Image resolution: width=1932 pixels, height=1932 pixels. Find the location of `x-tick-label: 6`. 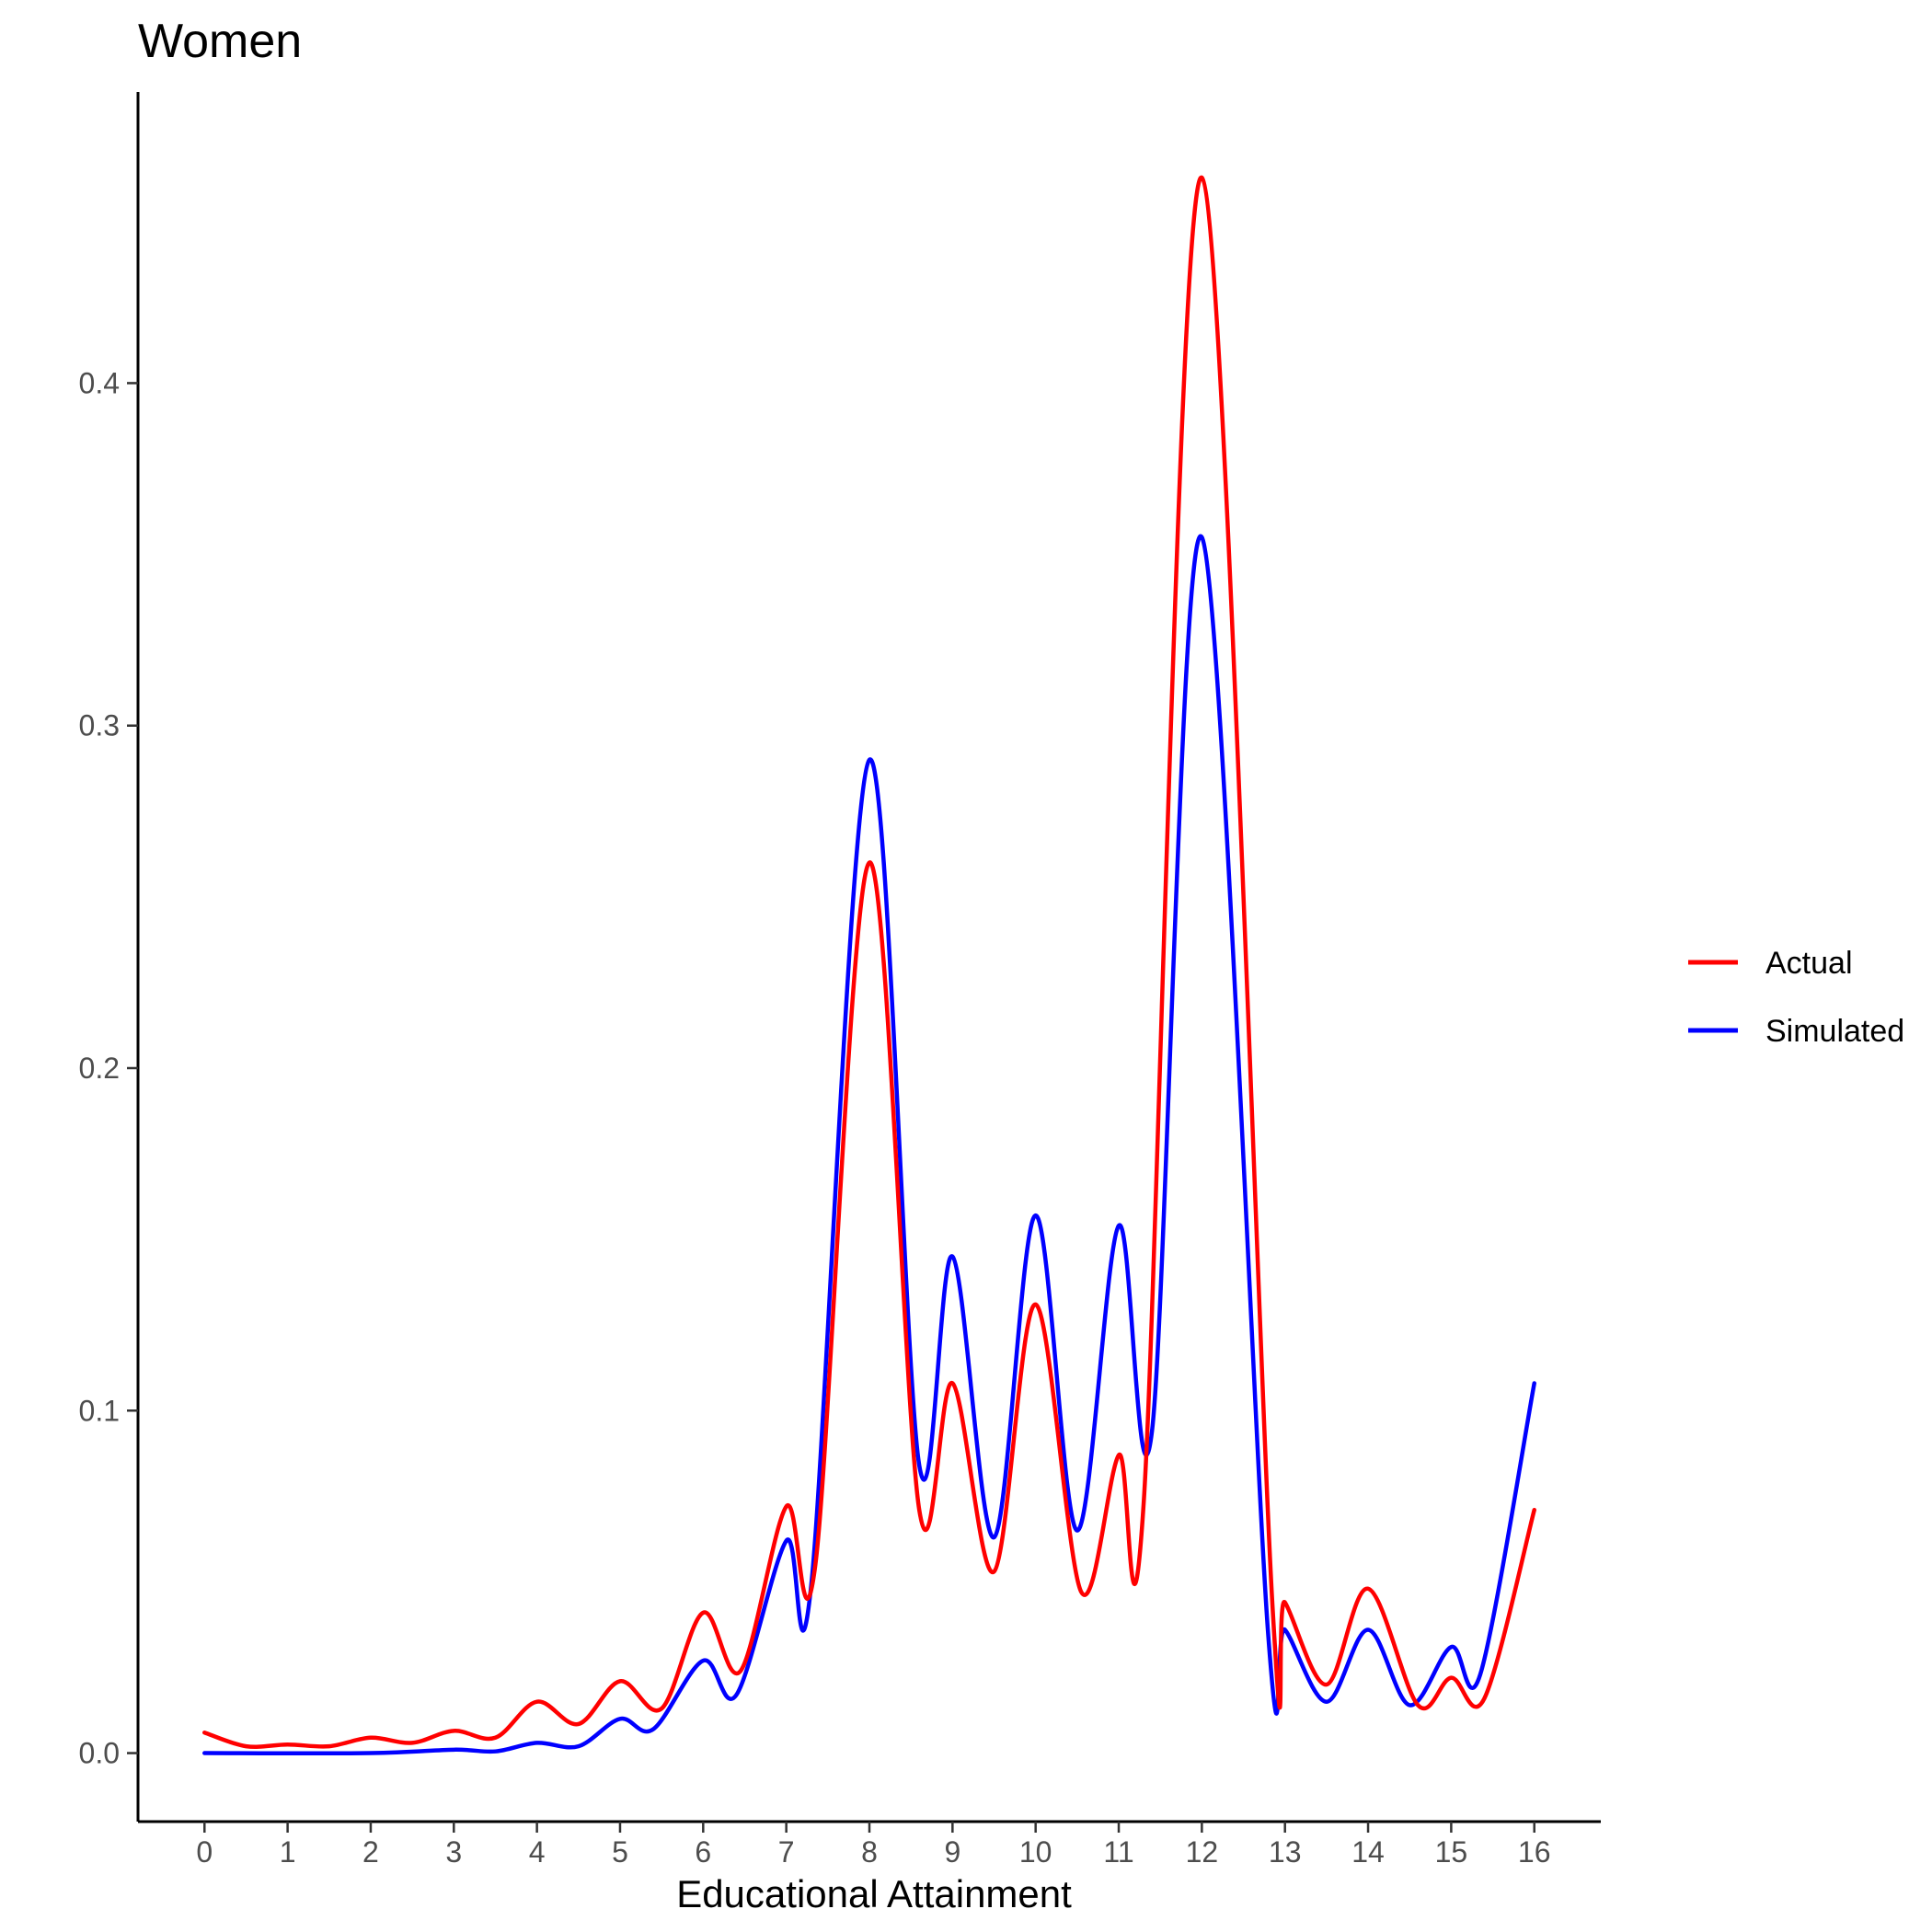

x-tick-label: 6 is located at coordinates (703, 1852).